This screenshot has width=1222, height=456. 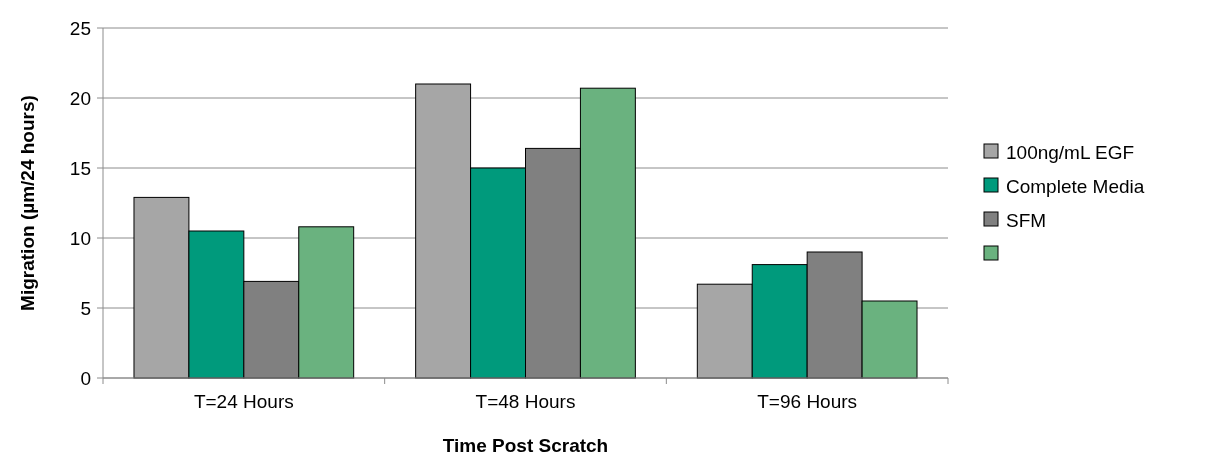 I want to click on legend-label: SFM, so click(x=1026, y=220).